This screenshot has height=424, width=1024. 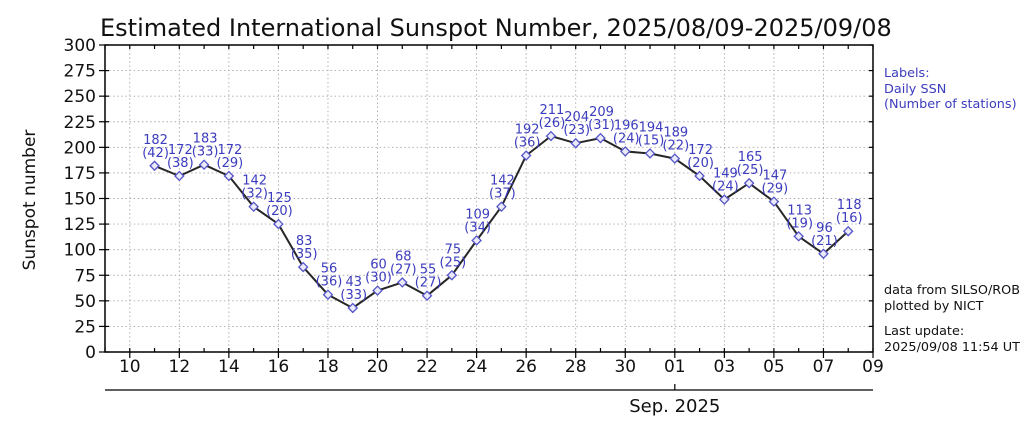 What do you see at coordinates (80, 97) in the screenshot?
I see `y-tick-label: 250` at bounding box center [80, 97].